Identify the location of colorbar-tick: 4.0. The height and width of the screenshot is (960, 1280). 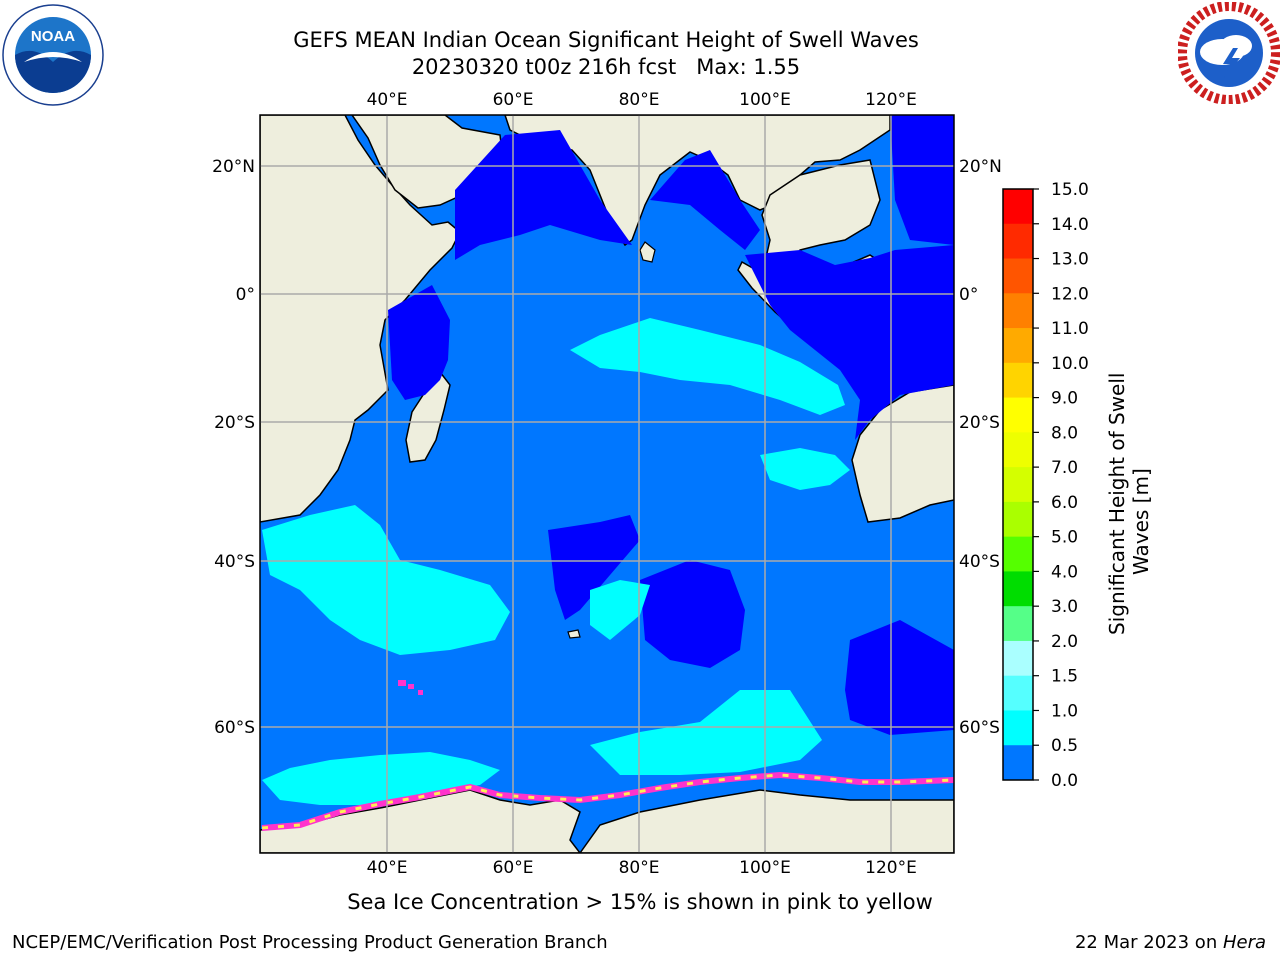
(1064, 572).